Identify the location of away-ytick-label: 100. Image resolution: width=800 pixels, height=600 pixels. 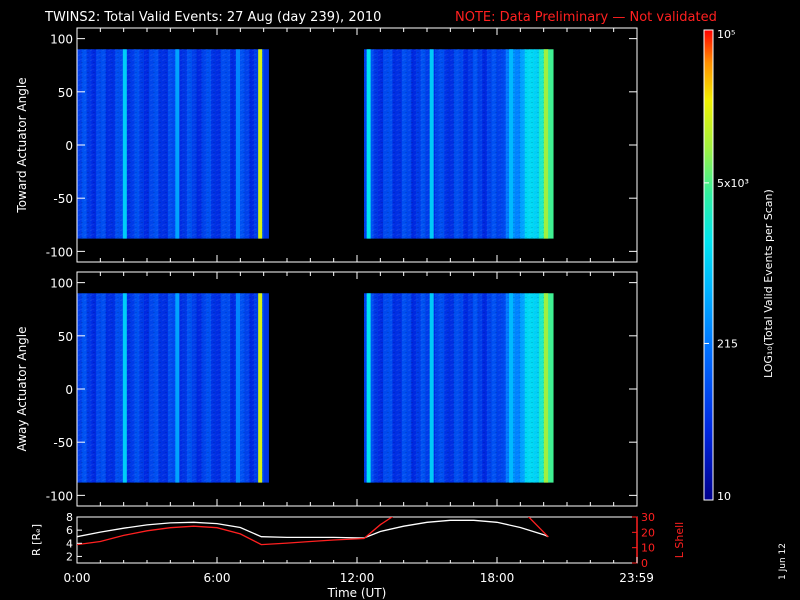
(61, 284).